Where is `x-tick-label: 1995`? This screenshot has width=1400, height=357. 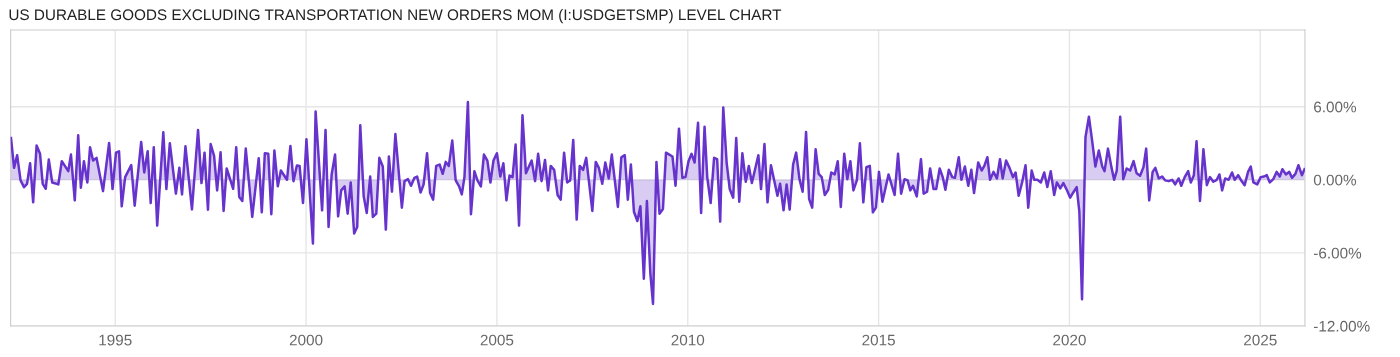 x-tick-label: 1995 is located at coordinates (115, 340).